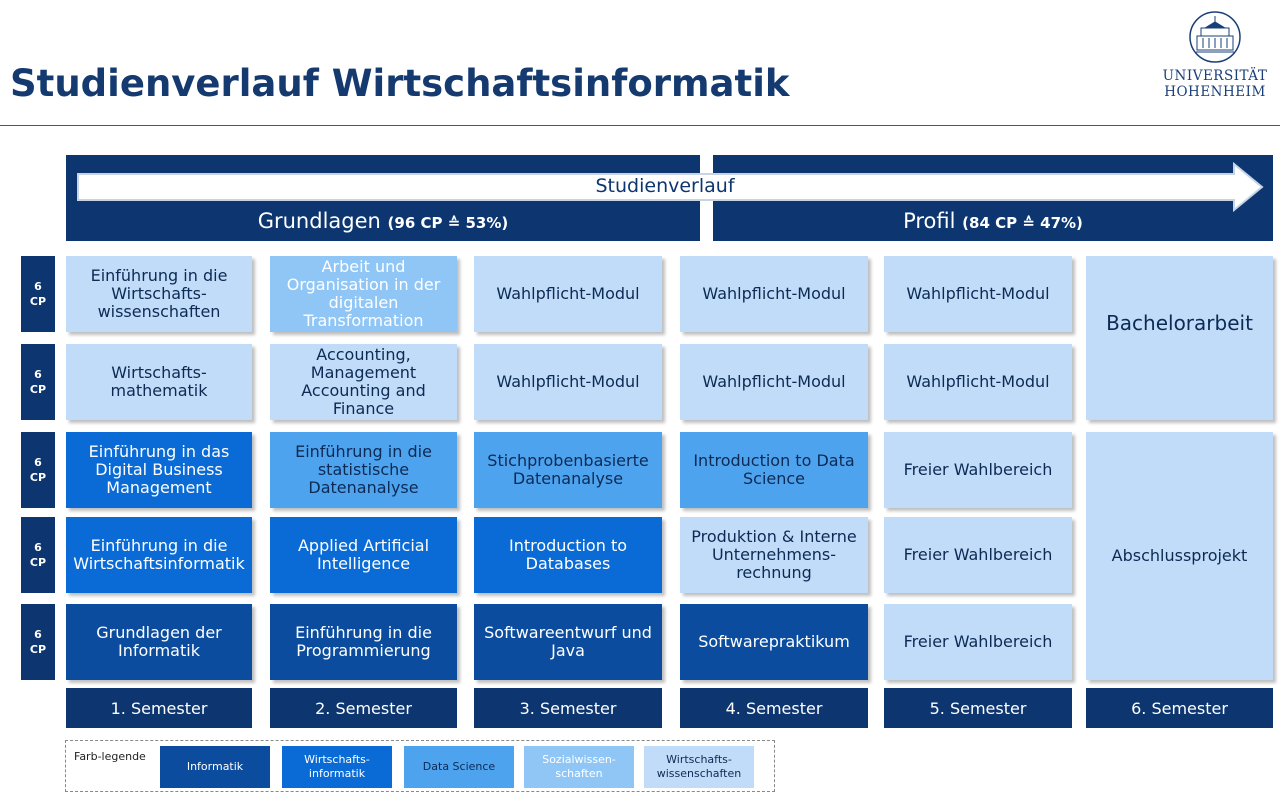  I want to click on module-name: Wirtschafts-mathematik, so click(159, 381).